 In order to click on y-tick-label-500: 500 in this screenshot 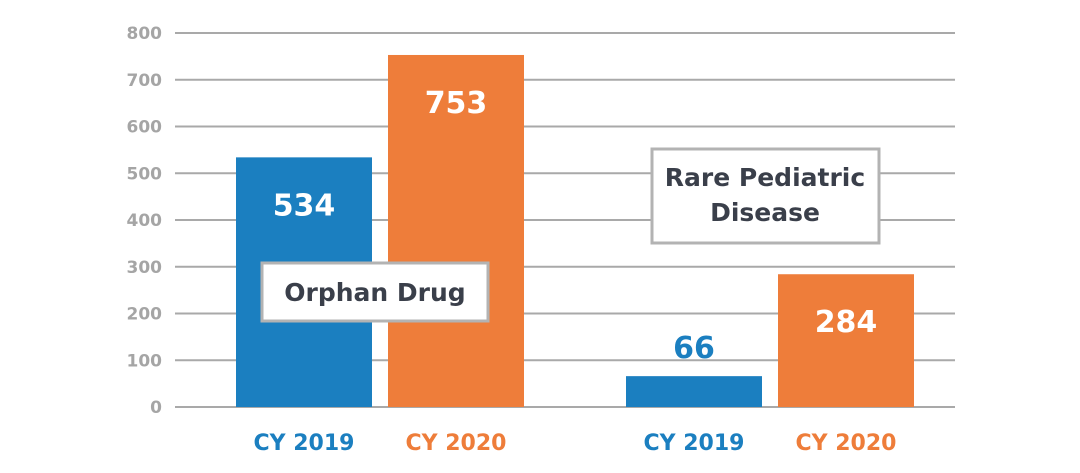, I will do `click(145, 174)`.